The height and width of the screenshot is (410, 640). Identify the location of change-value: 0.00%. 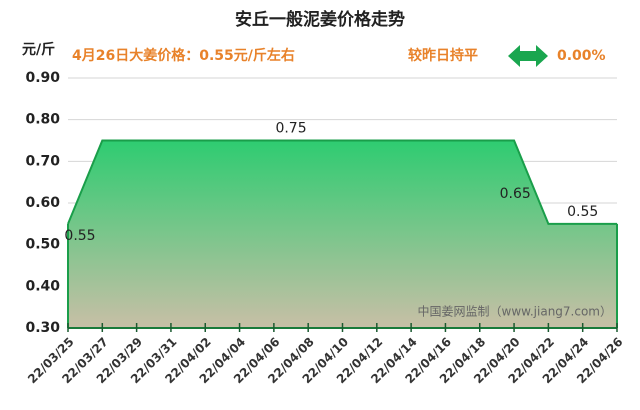
(581, 56).